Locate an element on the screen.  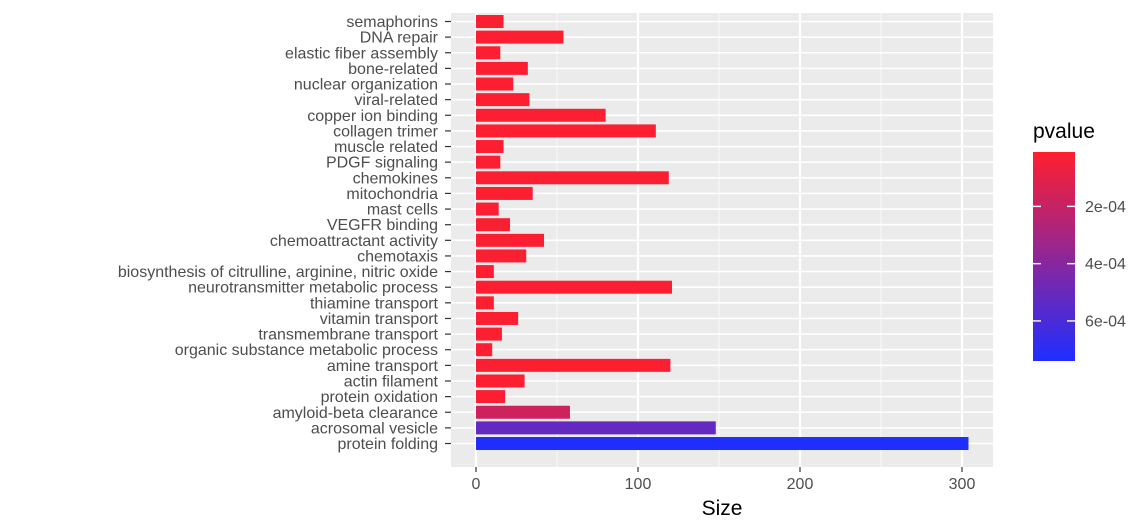
x-tick-label: 200 is located at coordinates (800, 484).